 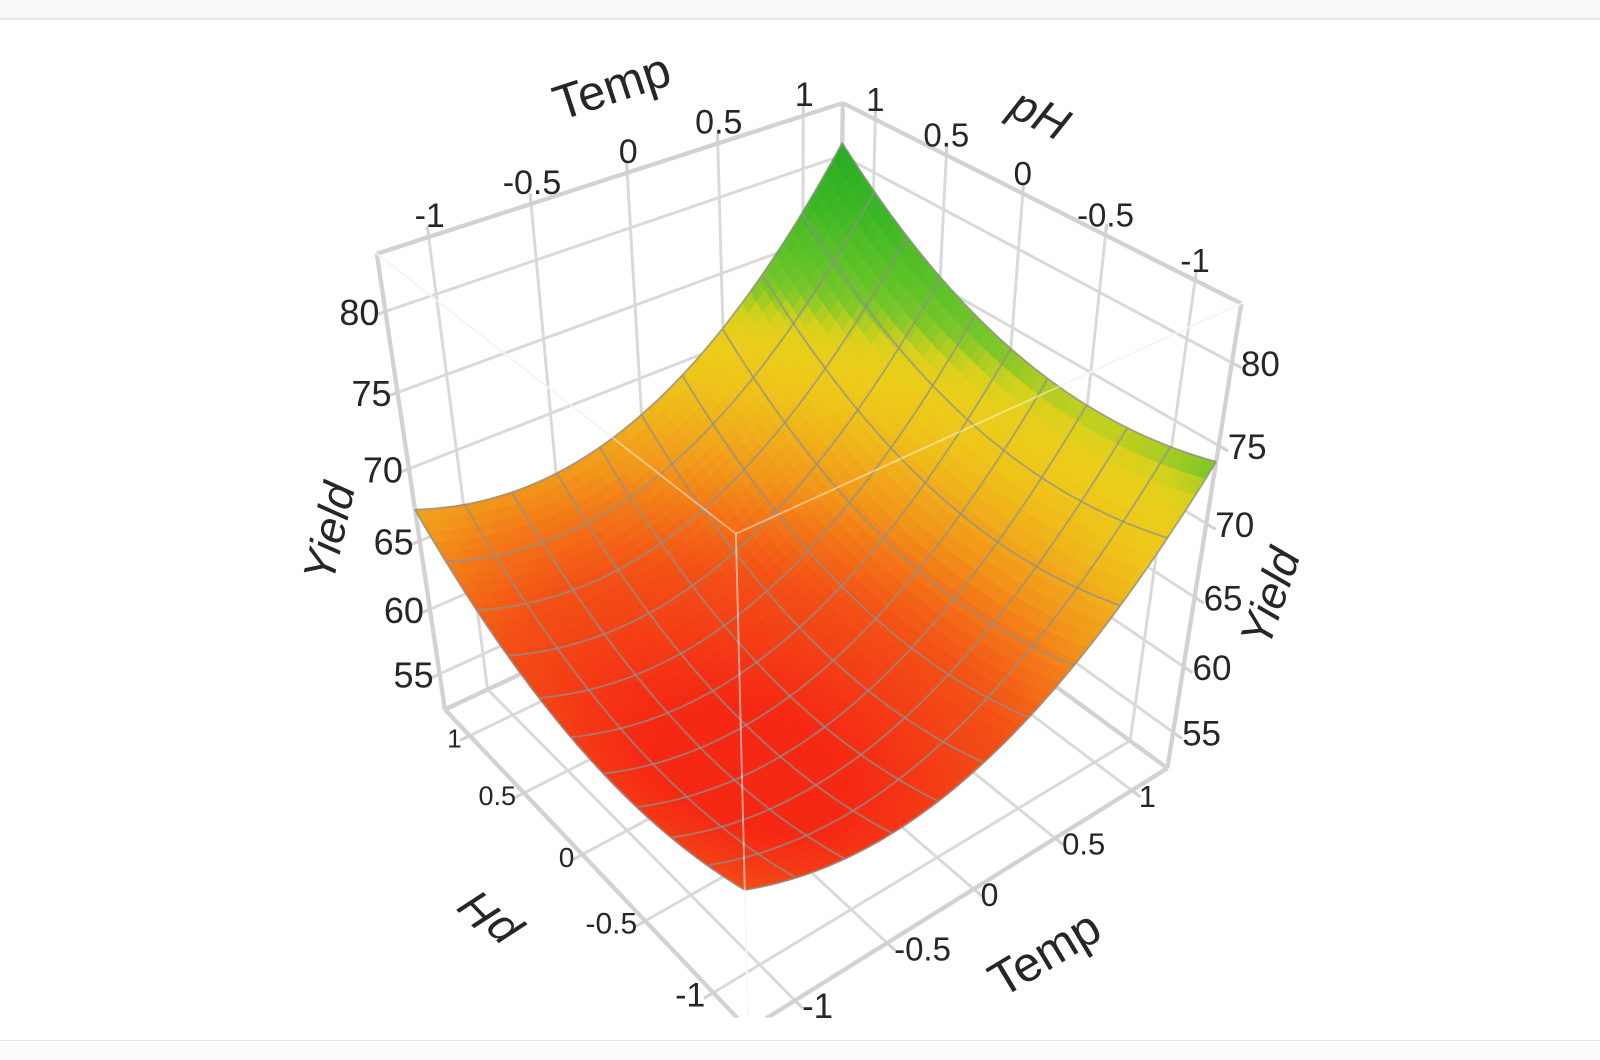 I want to click on svg-text: Yield, so click(x=329, y=531).